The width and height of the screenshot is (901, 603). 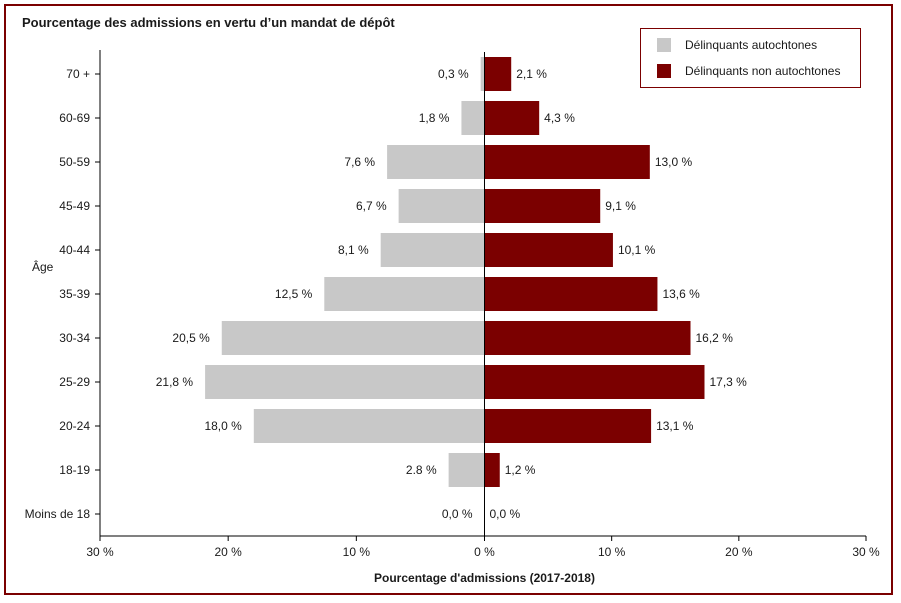 I want to click on legend-swatch-non-autochtones, so click(x=664, y=71).